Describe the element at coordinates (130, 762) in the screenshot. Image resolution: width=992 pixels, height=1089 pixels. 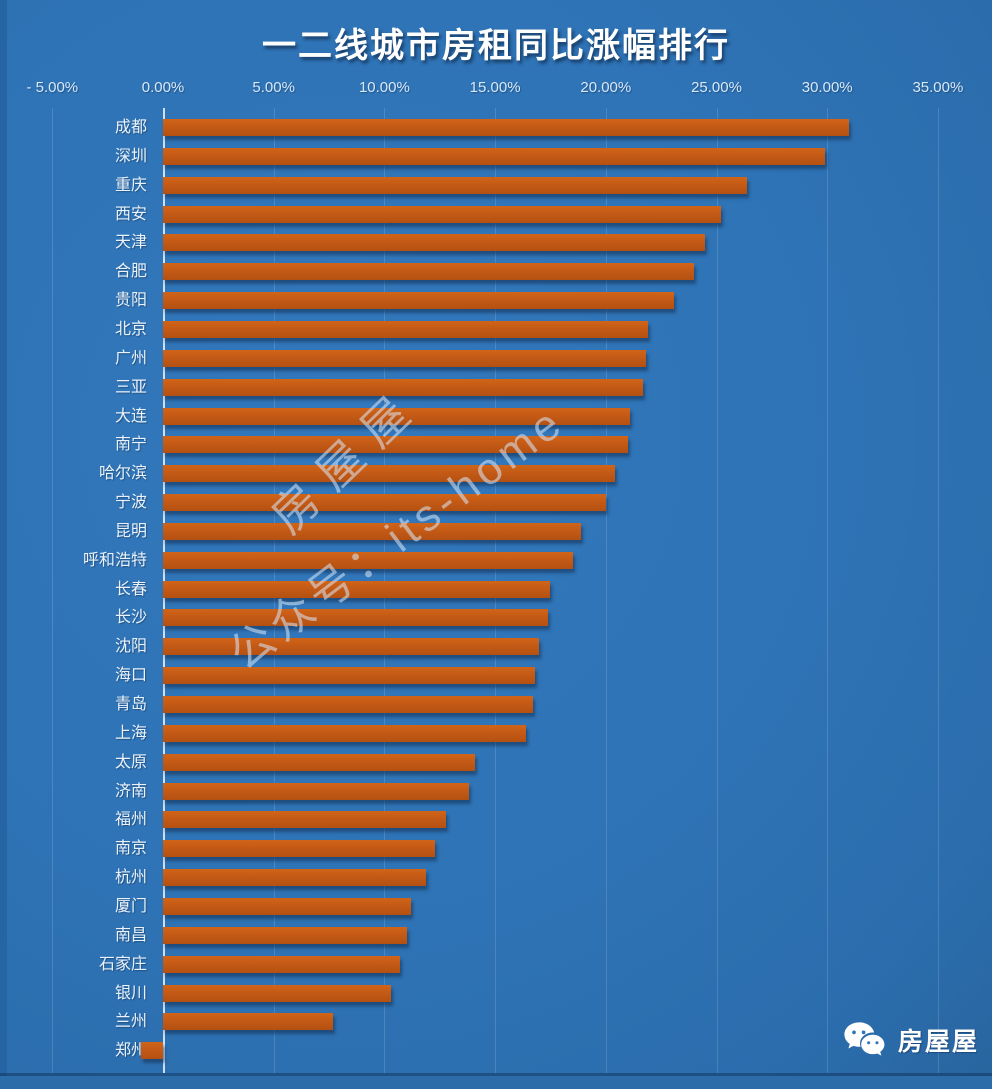
I see `category-label: 太原` at that location.